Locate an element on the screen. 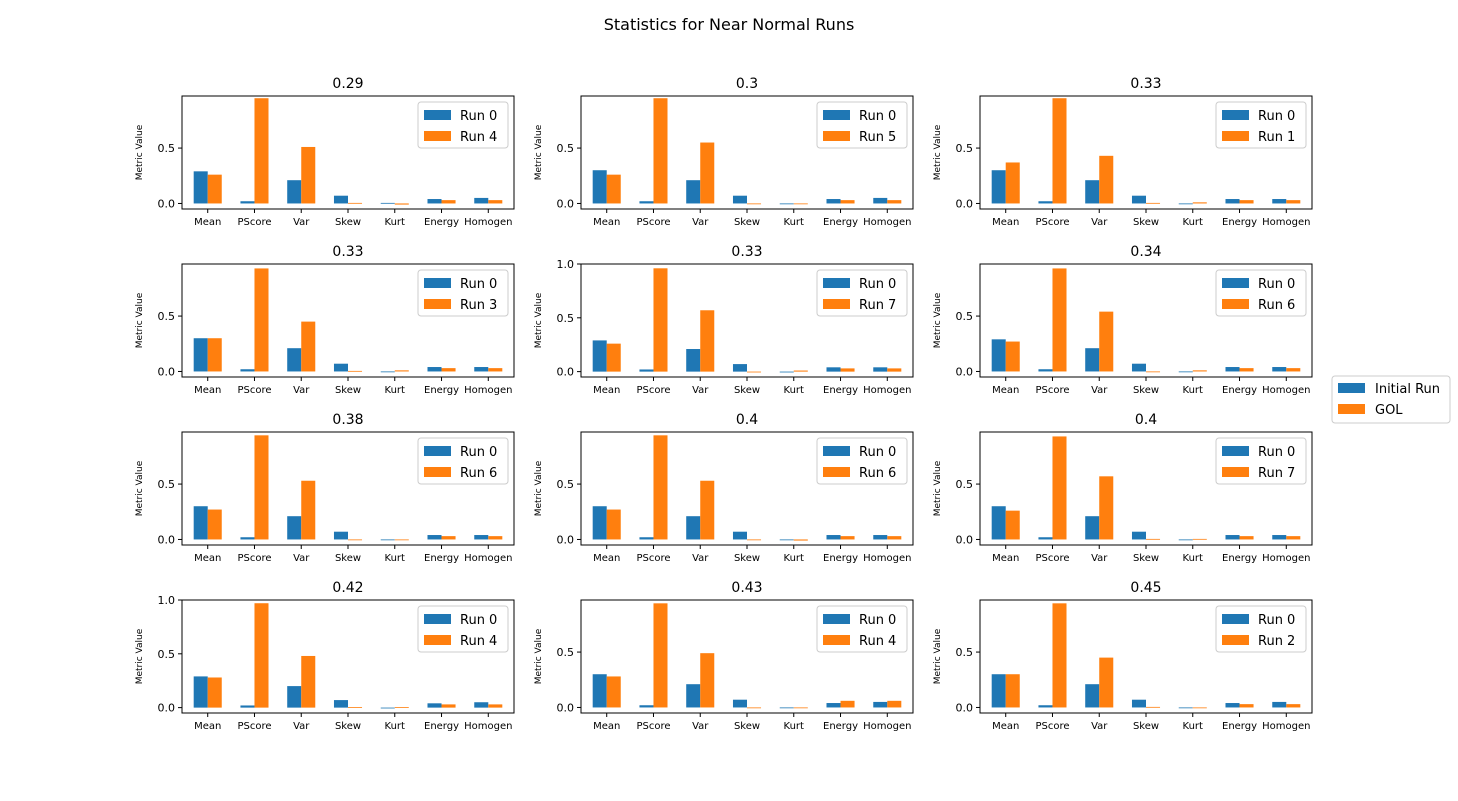 This screenshot has height=801, width=1458. subplot-title: 0.3 is located at coordinates (747, 84).